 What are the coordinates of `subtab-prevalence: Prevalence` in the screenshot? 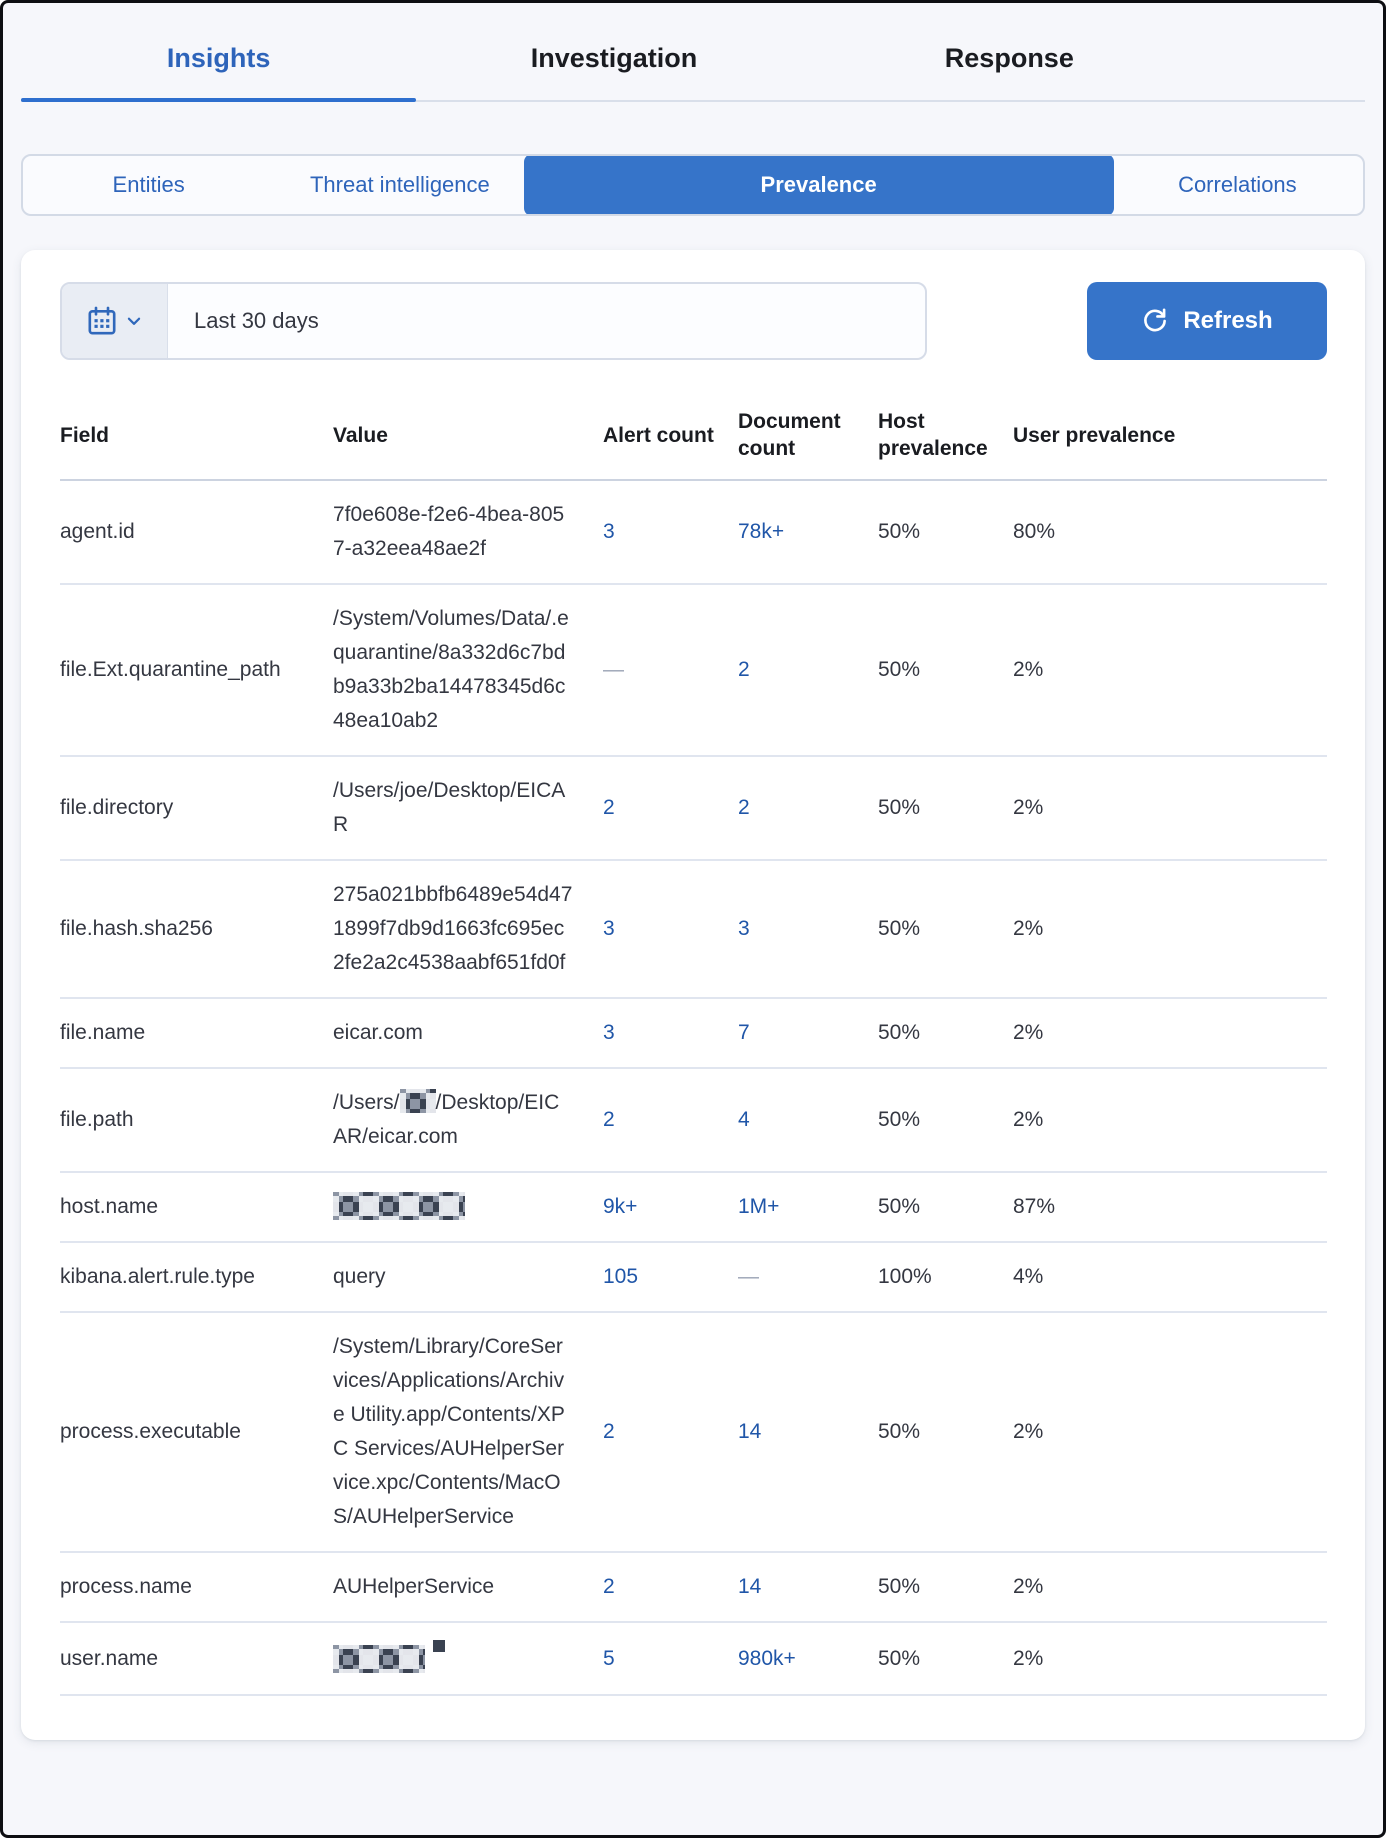 It's located at (818, 185).